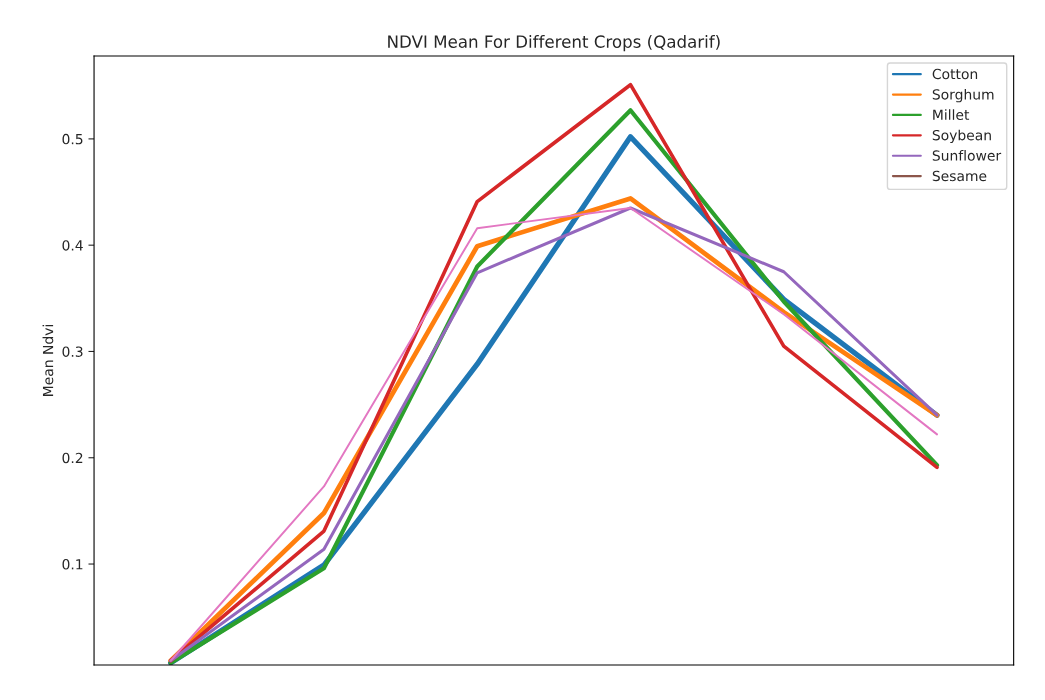 The image size is (1045, 700). What do you see at coordinates (963, 95) in the screenshot?
I see `legend-label: Sorghum` at bounding box center [963, 95].